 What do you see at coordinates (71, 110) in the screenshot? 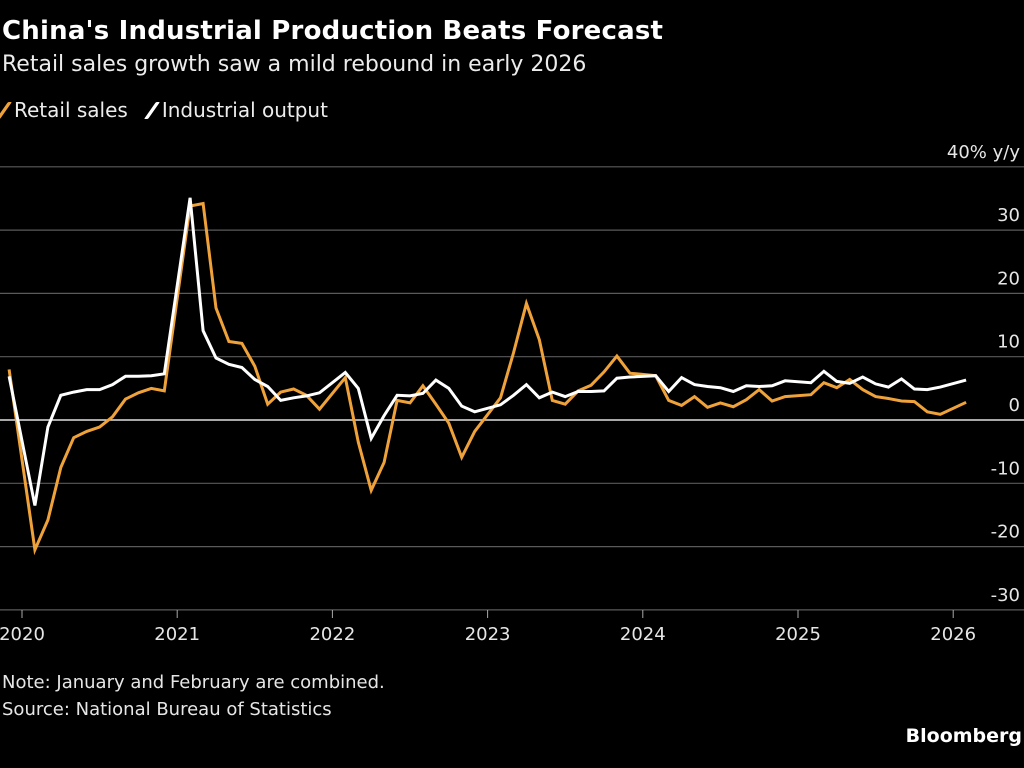
I see `legend-label-retail-sales: Retail sales` at bounding box center [71, 110].